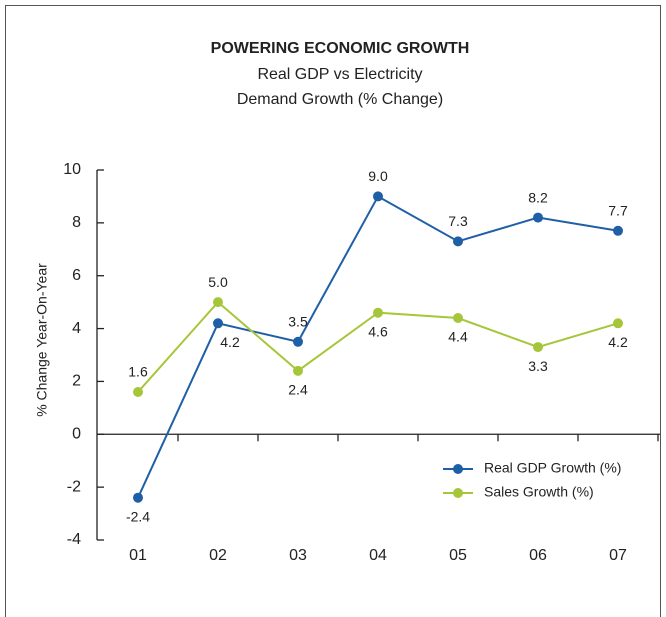  Describe the element at coordinates (218, 282) in the screenshot. I see `data-label: 5.0` at that location.